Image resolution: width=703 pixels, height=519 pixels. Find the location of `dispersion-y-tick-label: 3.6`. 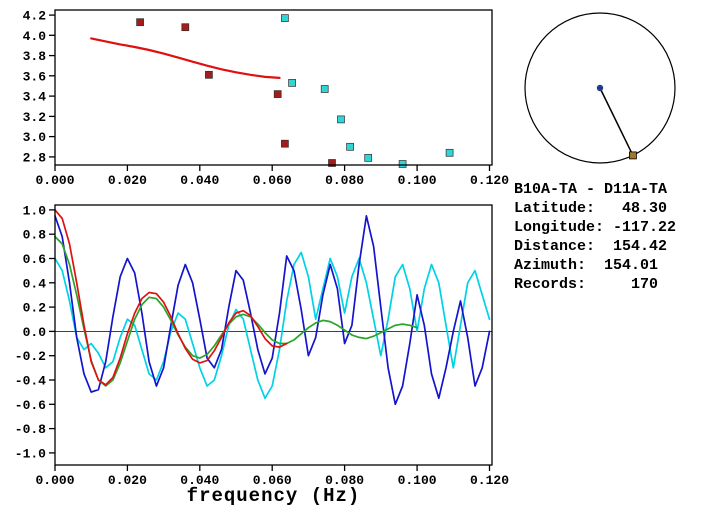

dispersion-y-tick-label: 3.6 is located at coordinates (35, 76).